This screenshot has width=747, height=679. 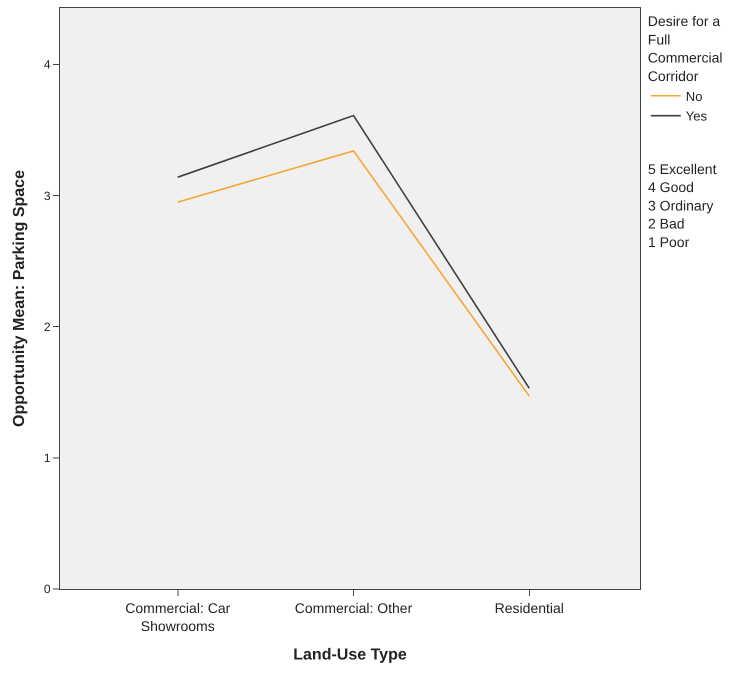 What do you see at coordinates (694, 96) in the screenshot?
I see `legend-label: No` at bounding box center [694, 96].